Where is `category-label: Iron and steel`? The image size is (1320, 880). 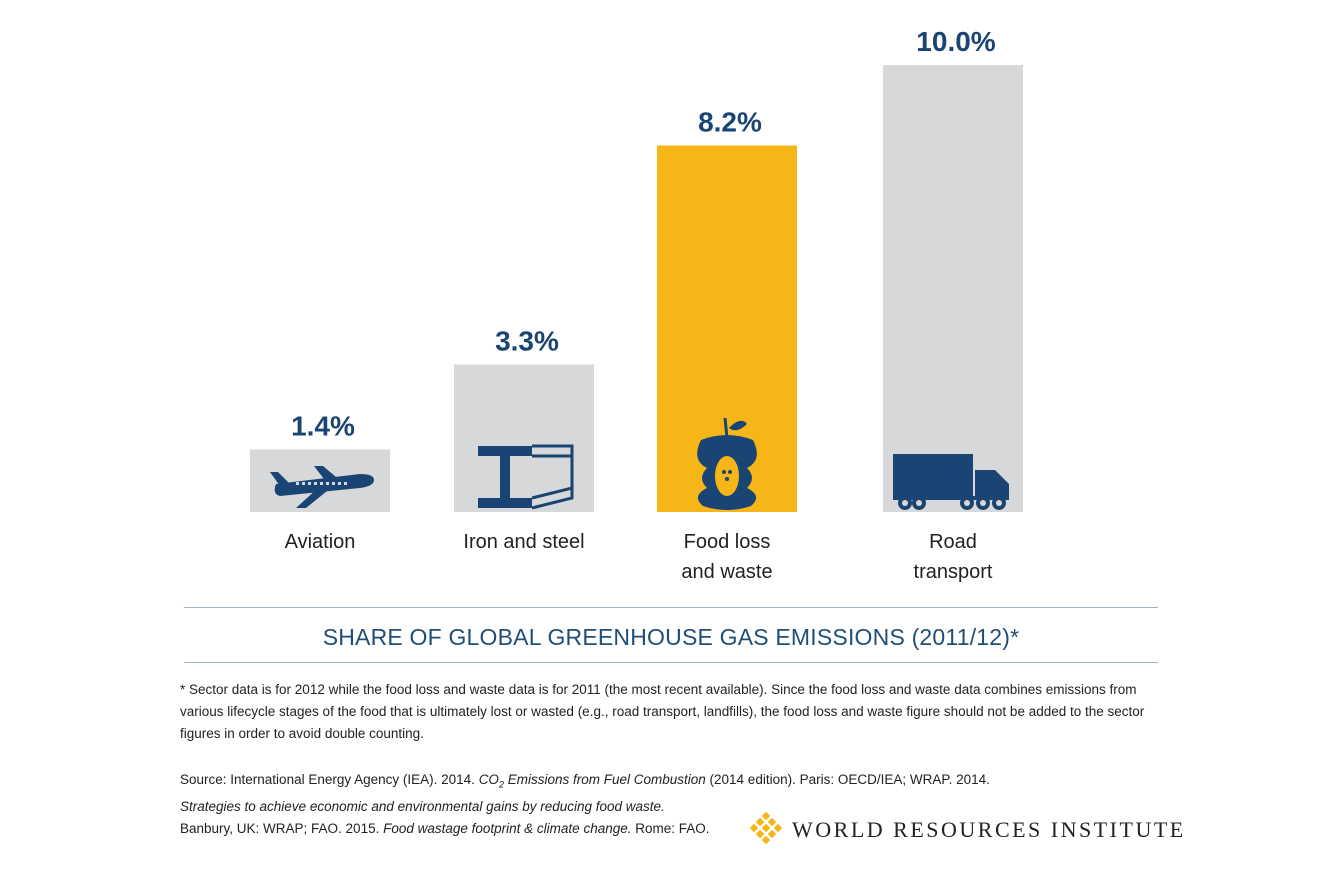
category-label: Iron and steel is located at coordinates (523, 542).